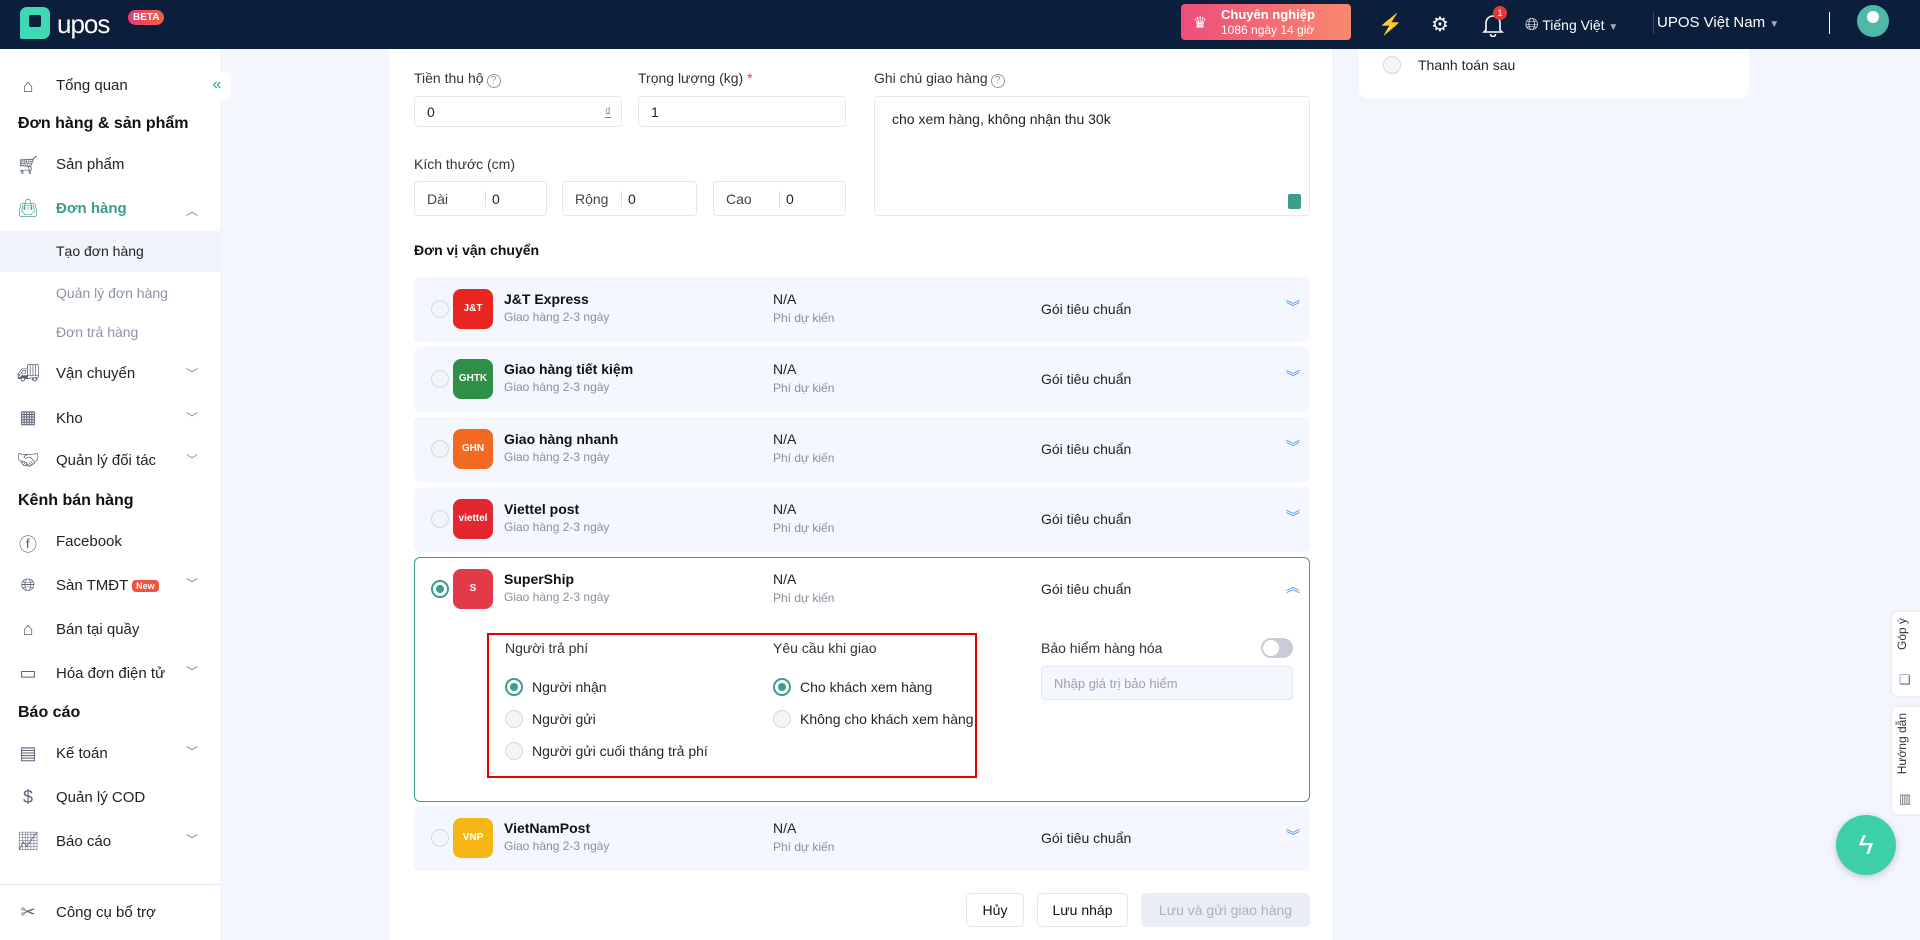  Describe the element at coordinates (98, 629) in the screenshot. I see `sidebar-item-pos: Bán tại quầy` at that location.